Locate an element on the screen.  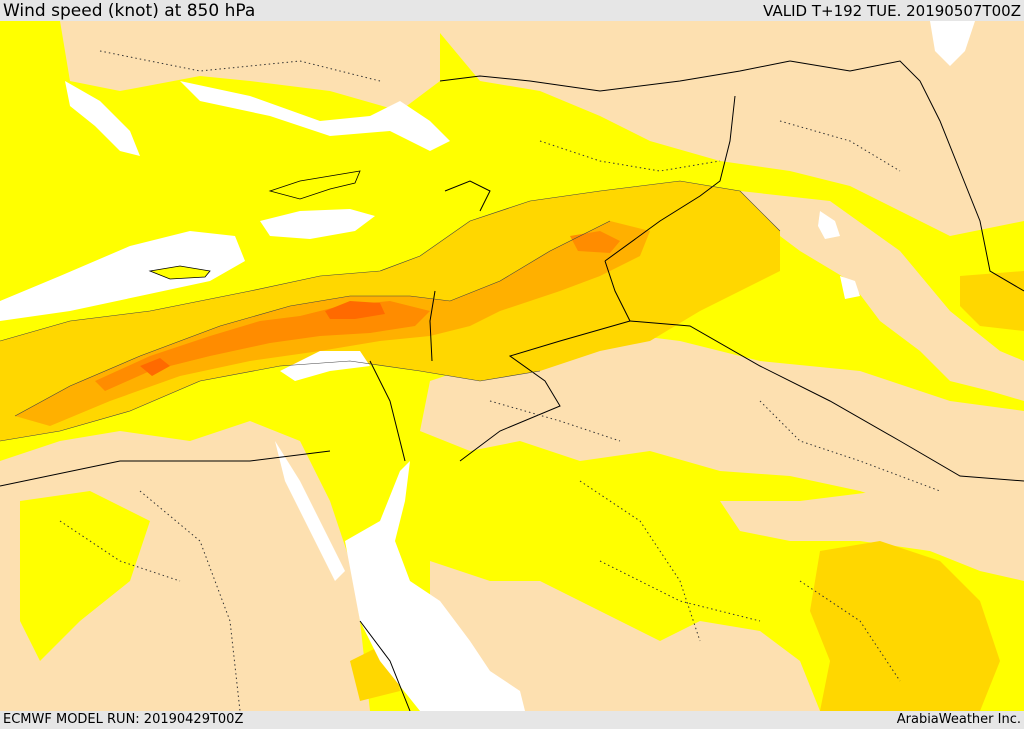
header-bar is located at coordinates (512, 10).